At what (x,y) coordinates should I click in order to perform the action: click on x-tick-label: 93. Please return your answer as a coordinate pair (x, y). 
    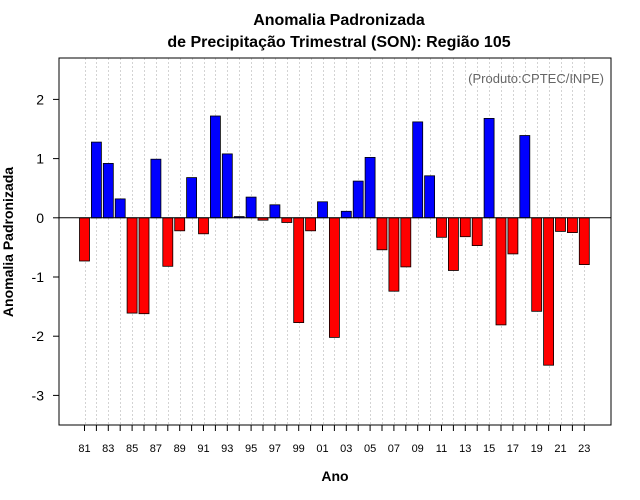
    Looking at the image, I should click on (227, 449).